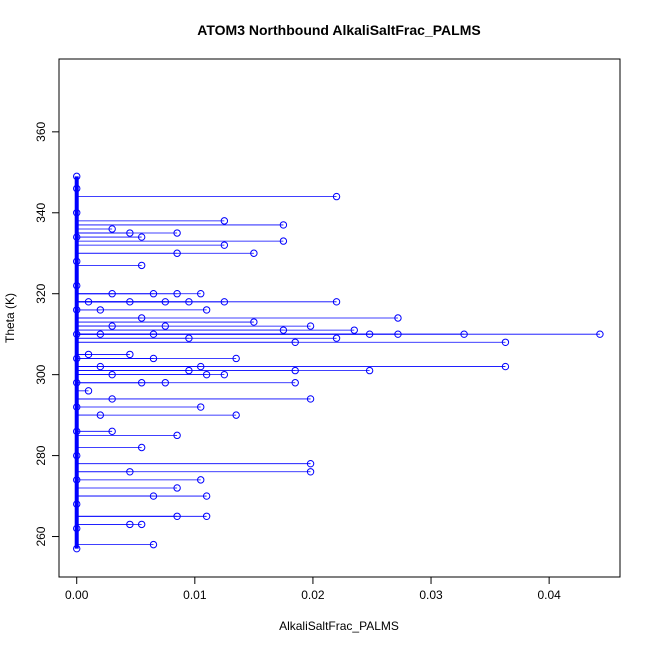 Image resolution: width=650 pixels, height=650 pixels. What do you see at coordinates (313, 595) in the screenshot?
I see `x-tick-label: 0.02` at bounding box center [313, 595].